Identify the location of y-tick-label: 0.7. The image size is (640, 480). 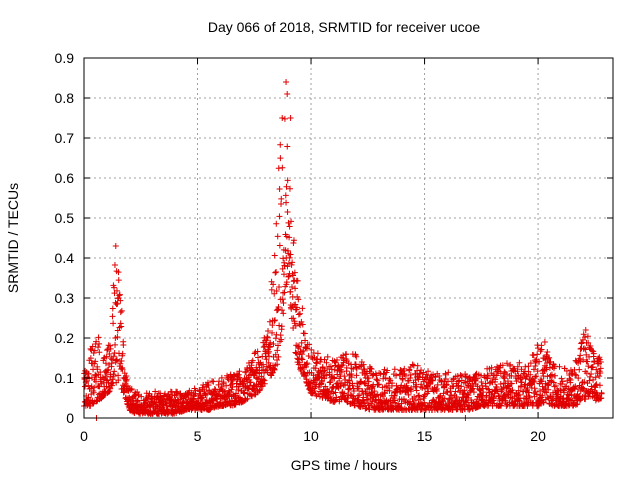
(65, 138).